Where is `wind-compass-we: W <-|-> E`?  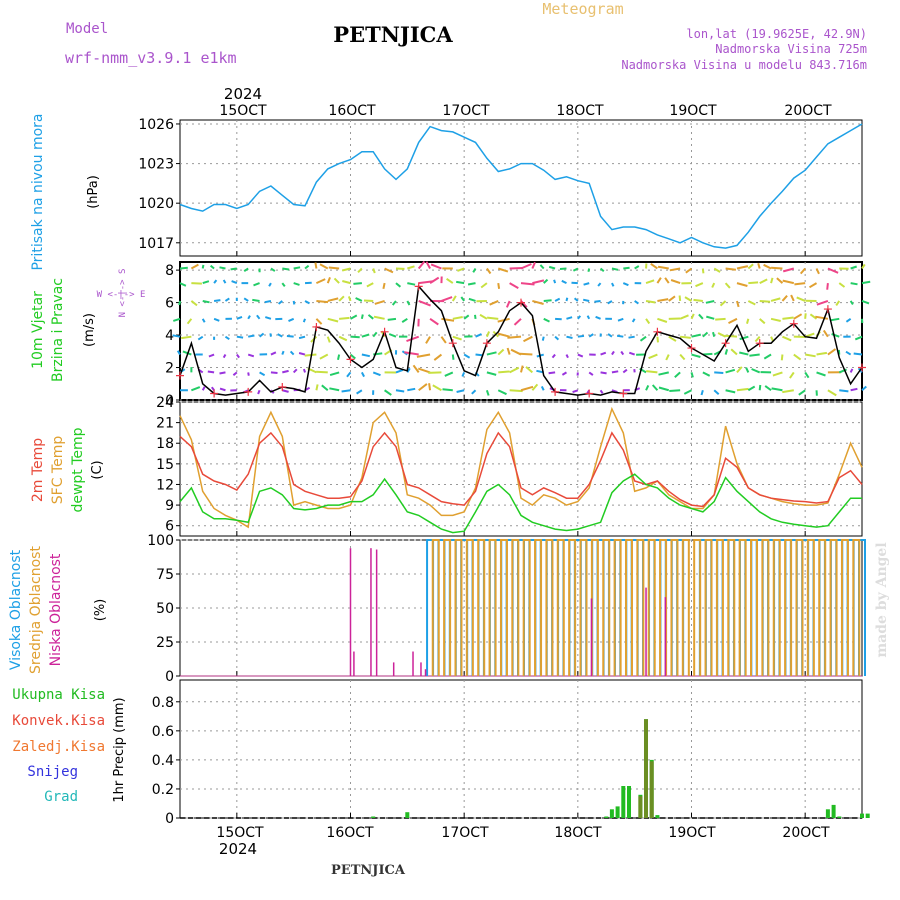 wind-compass-we: W <-|-> E is located at coordinates (121, 295).